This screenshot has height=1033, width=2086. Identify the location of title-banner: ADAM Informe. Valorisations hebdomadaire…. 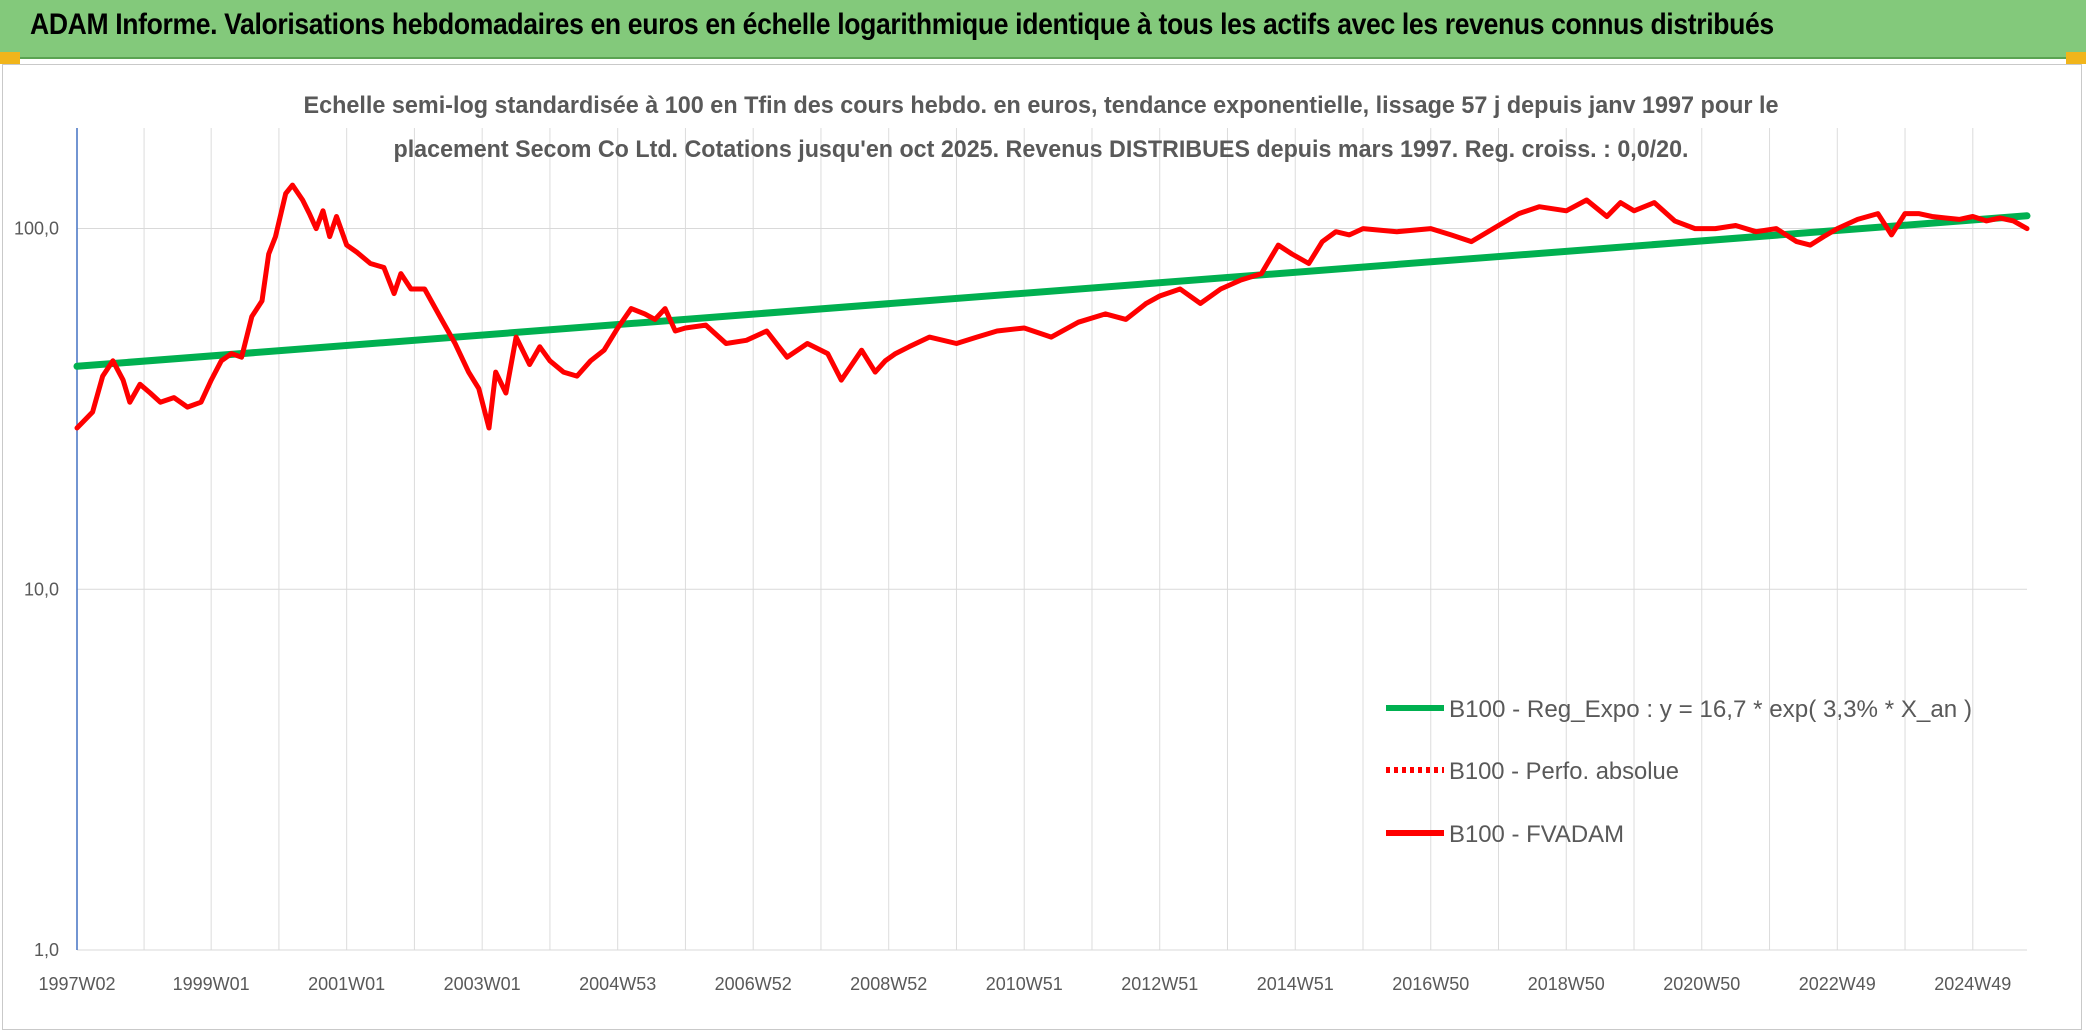
(1043, 29).